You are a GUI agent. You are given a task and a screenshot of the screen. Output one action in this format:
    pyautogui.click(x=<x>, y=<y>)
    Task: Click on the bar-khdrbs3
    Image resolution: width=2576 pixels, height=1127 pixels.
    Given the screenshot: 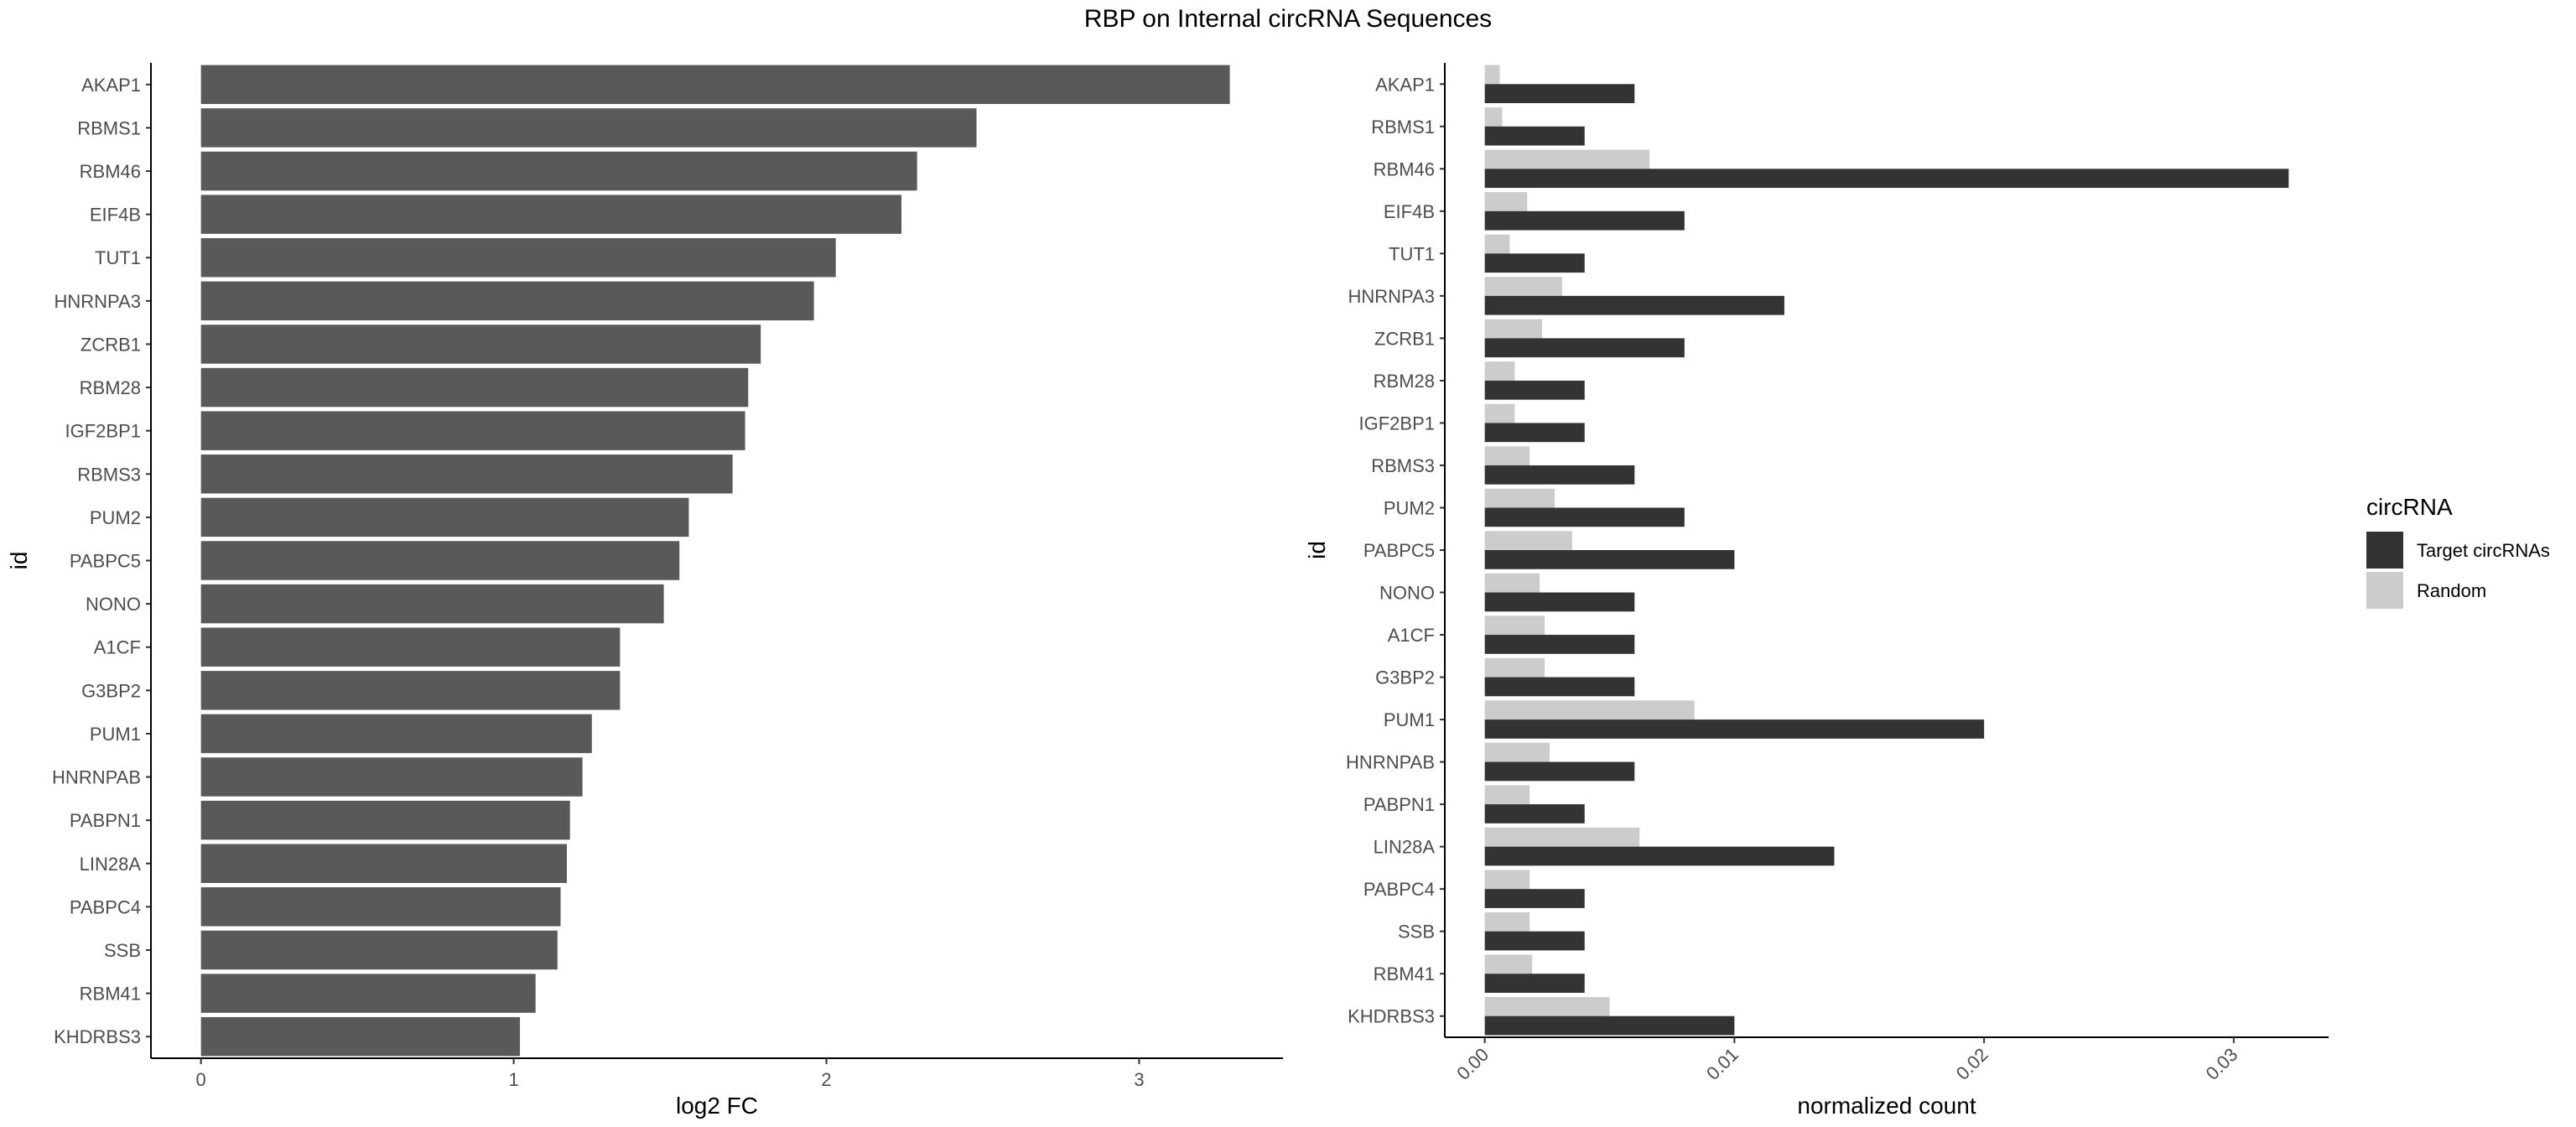 What is the action you would take?
    pyautogui.click(x=360, y=1036)
    